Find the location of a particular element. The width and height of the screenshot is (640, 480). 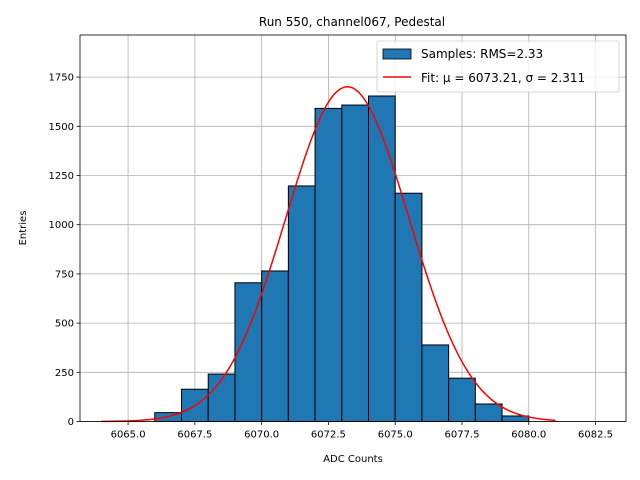

x-tick-label: 6070.0 is located at coordinates (261, 435).